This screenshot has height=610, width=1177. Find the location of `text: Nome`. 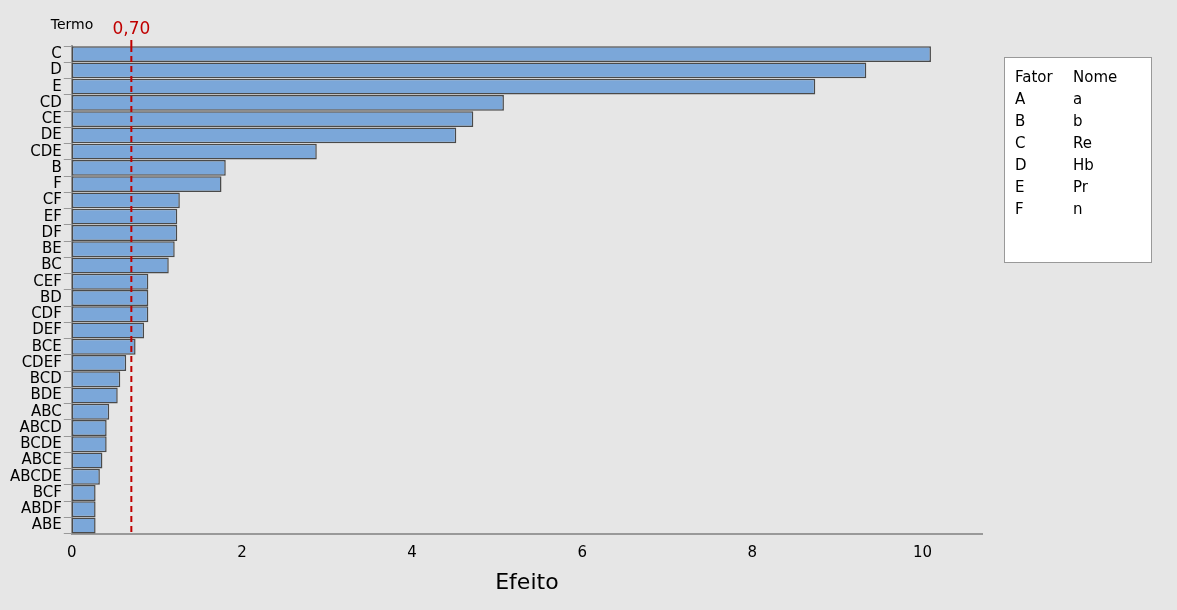

text: Nome is located at coordinates (1096, 77).